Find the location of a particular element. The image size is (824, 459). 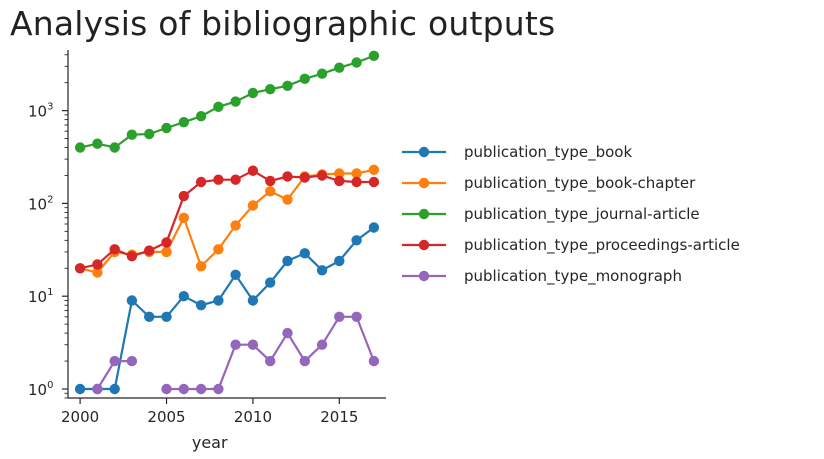

legend-item: publication_type_monograph is located at coordinates (542, 276).